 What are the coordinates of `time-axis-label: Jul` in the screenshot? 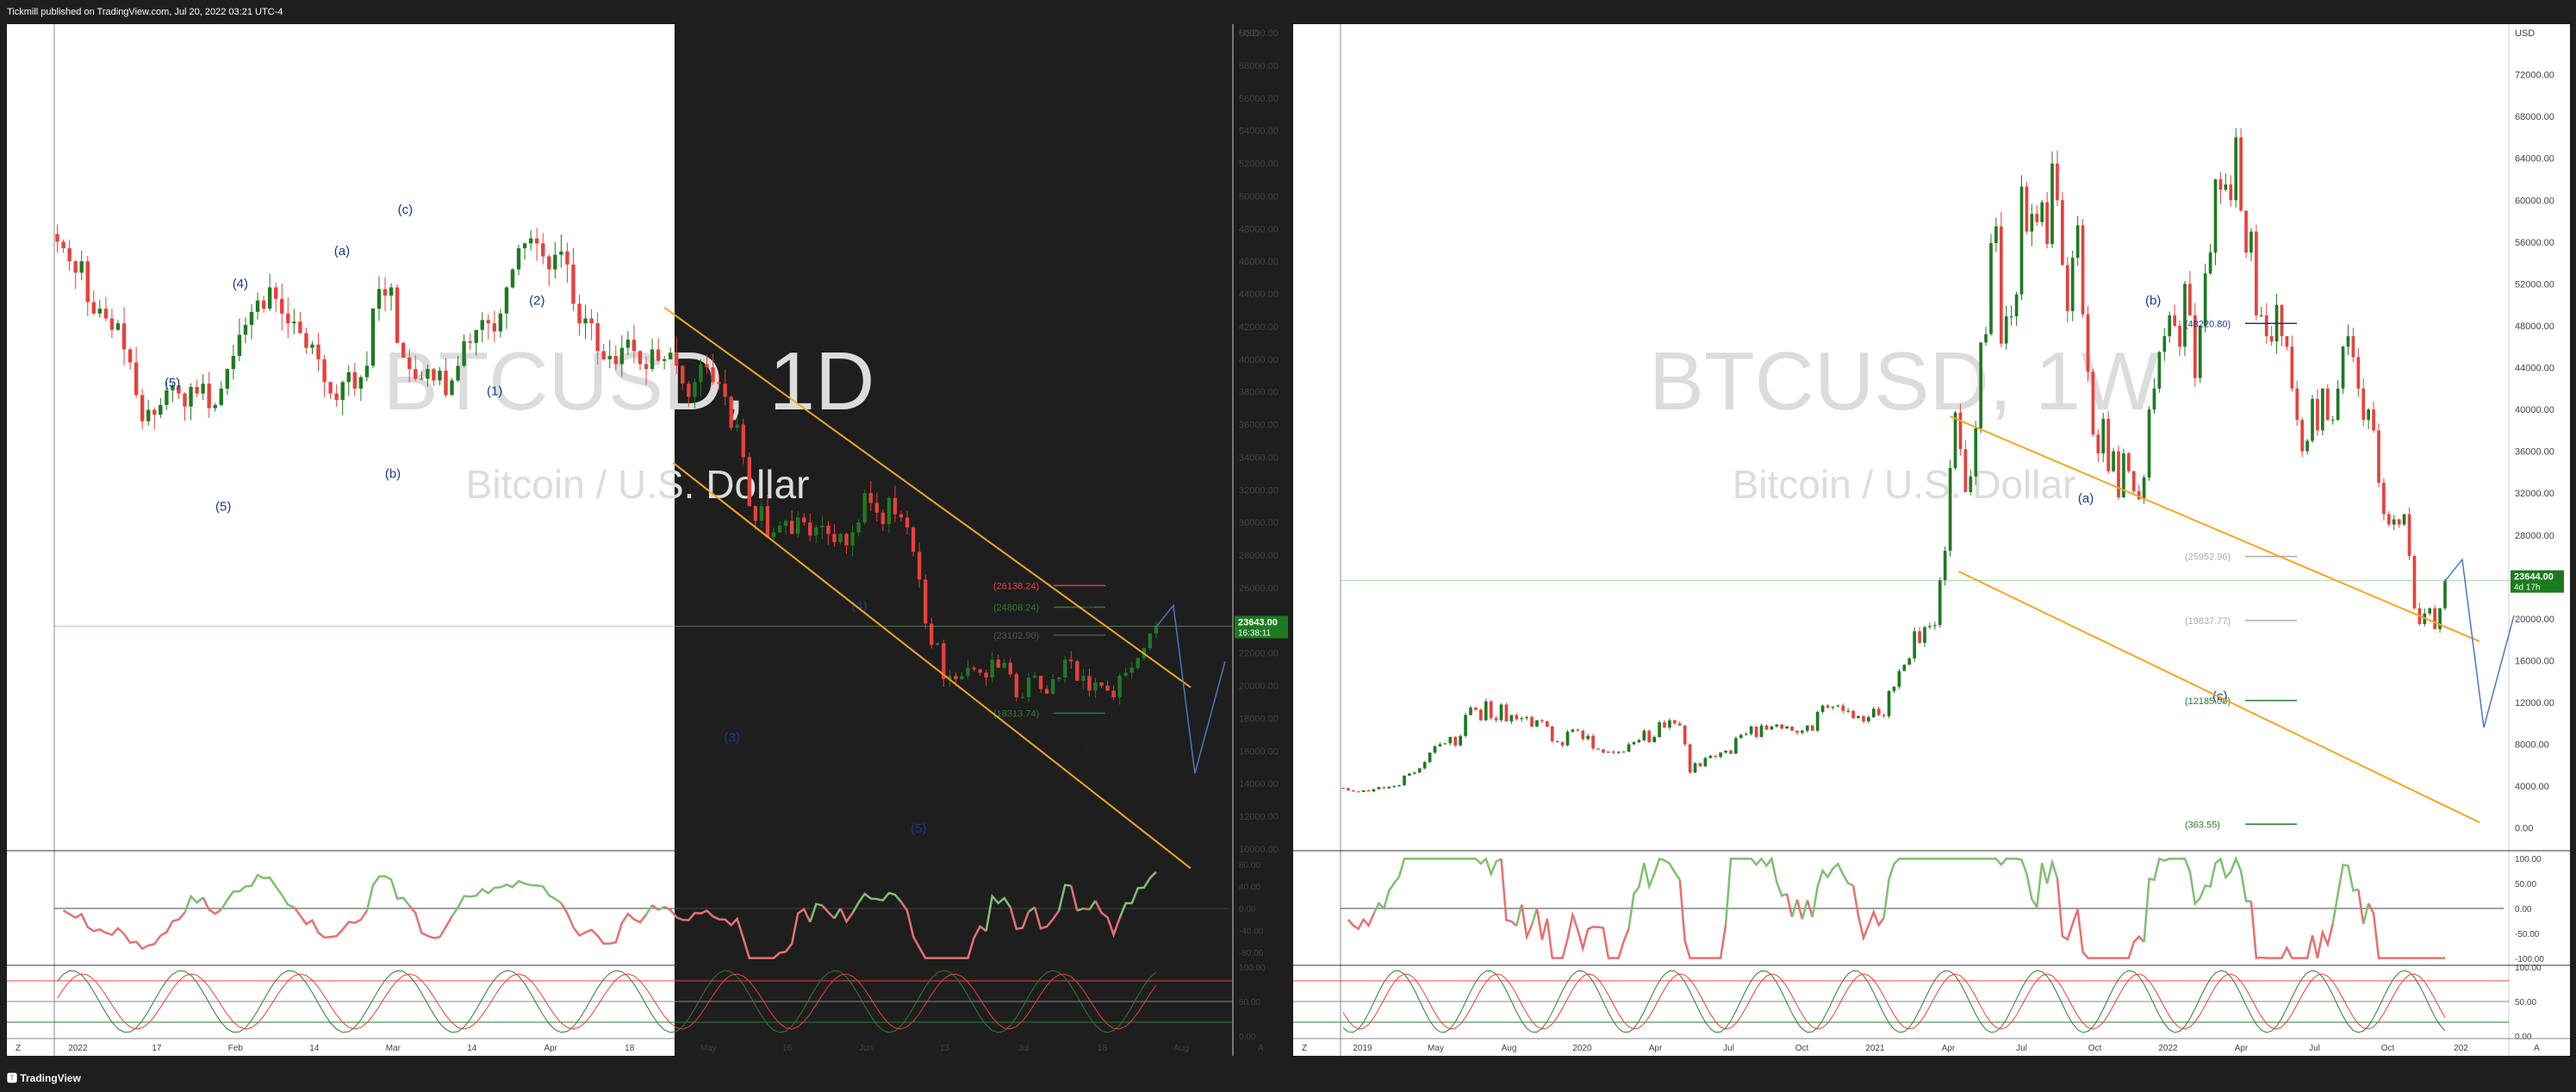 It's located at (1024, 1048).